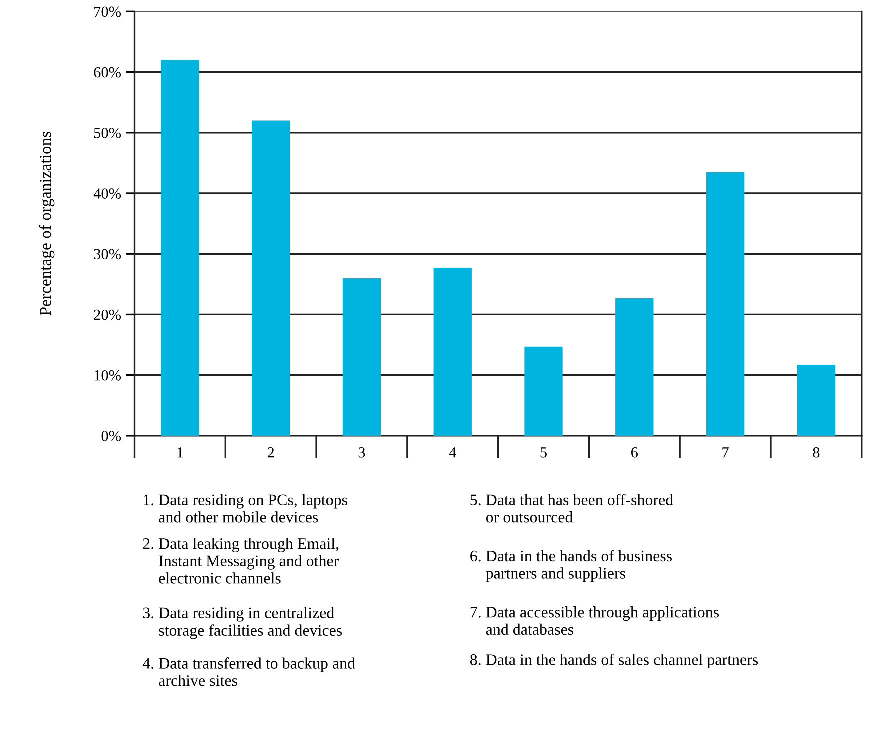  Describe the element at coordinates (242, 623) in the screenshot. I see `text: 3. Data residing in centralized storage facilities and devices` at that location.